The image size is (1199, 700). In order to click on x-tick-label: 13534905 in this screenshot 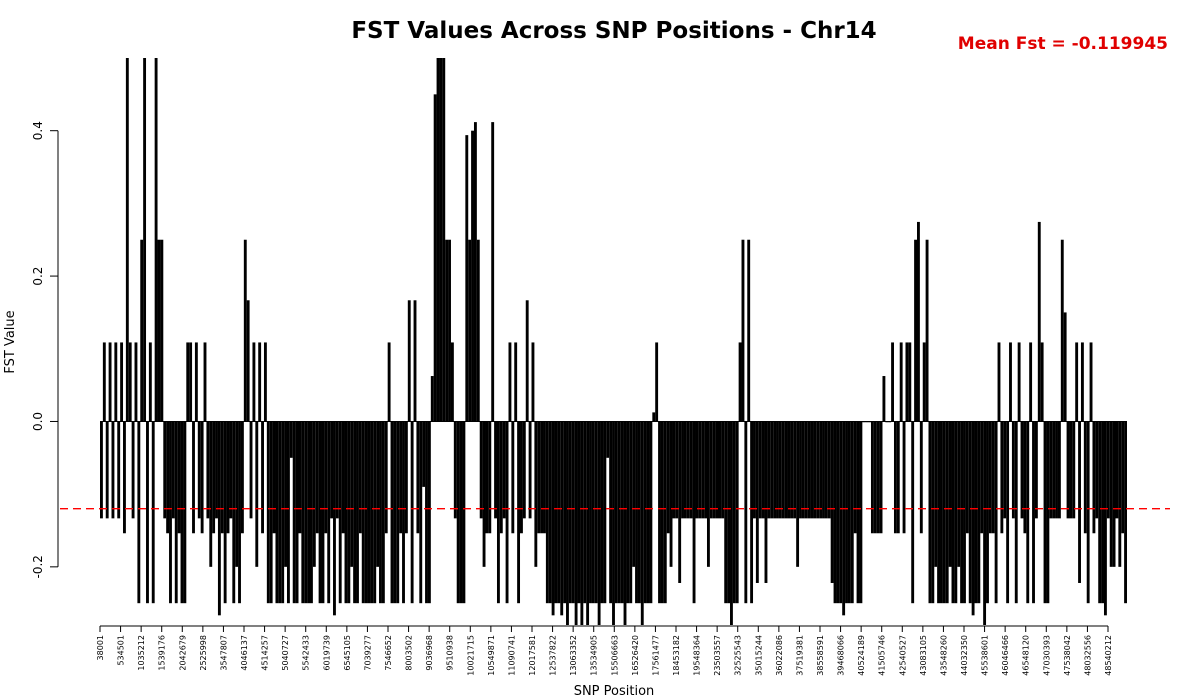, I will do `click(594, 655)`.